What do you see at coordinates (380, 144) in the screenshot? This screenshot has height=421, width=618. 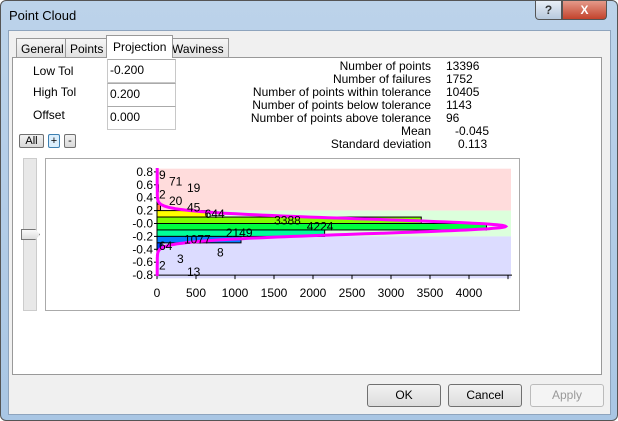 I see `stat-label: Standard deviation` at bounding box center [380, 144].